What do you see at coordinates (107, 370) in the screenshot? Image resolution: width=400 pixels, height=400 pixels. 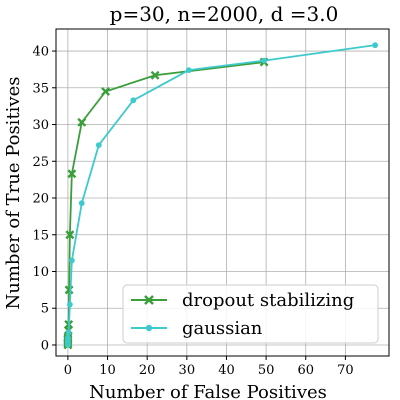 I see `x-tick-label: 10` at bounding box center [107, 370].